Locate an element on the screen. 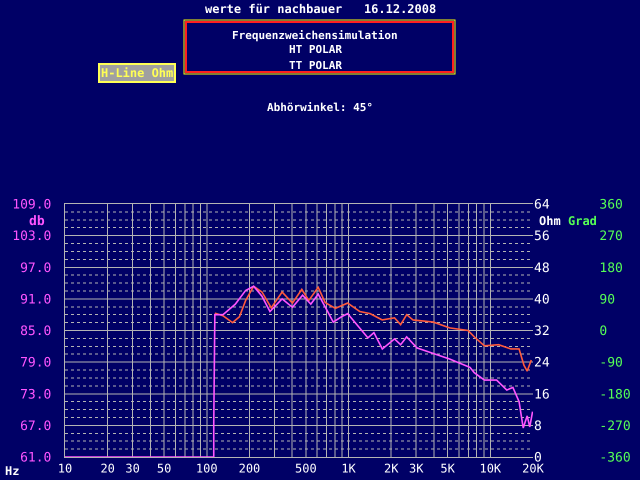  x-axis-title: Hz is located at coordinates (12, 471).